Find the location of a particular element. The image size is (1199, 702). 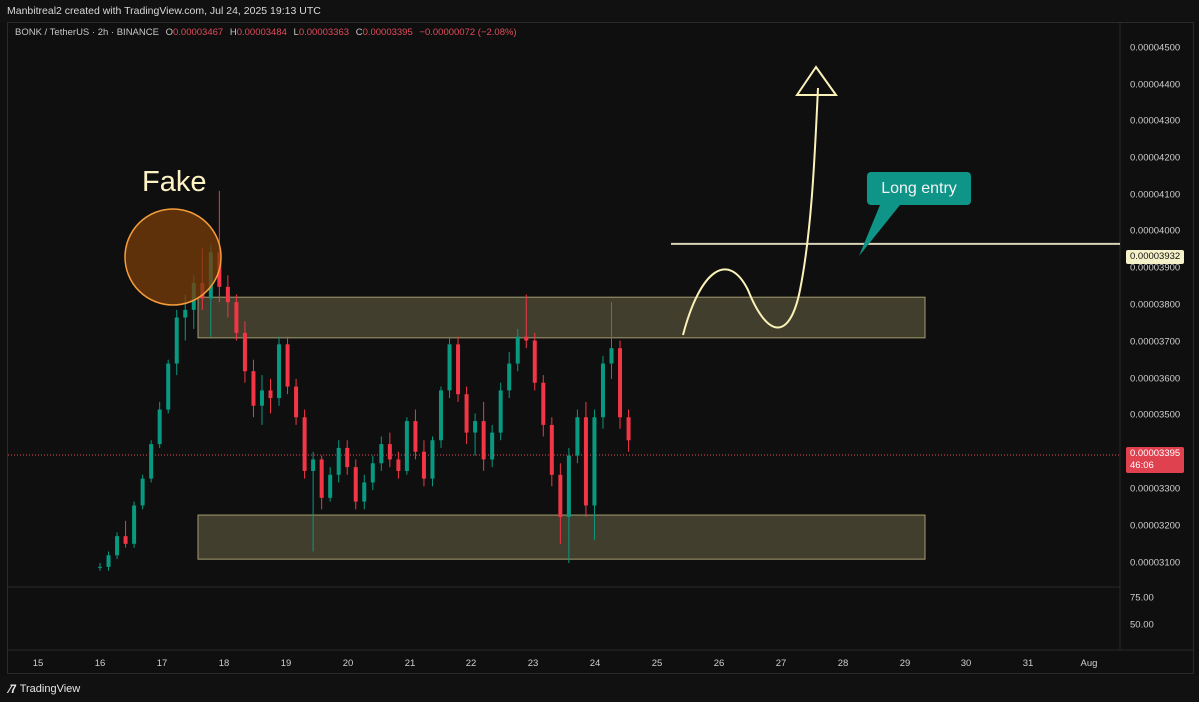

support-zone is located at coordinates (561, 537).